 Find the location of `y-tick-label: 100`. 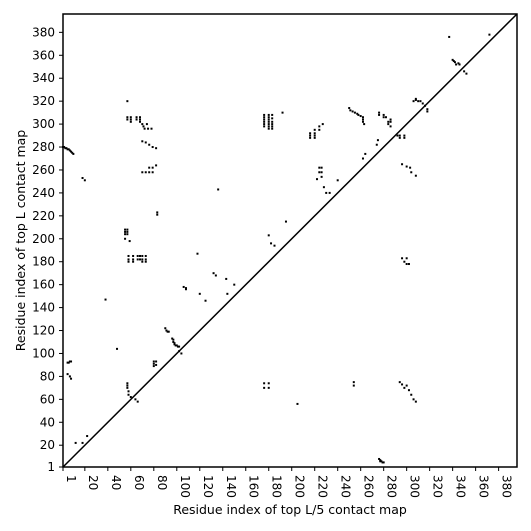

y-tick-label: 100 is located at coordinates (43, 353).